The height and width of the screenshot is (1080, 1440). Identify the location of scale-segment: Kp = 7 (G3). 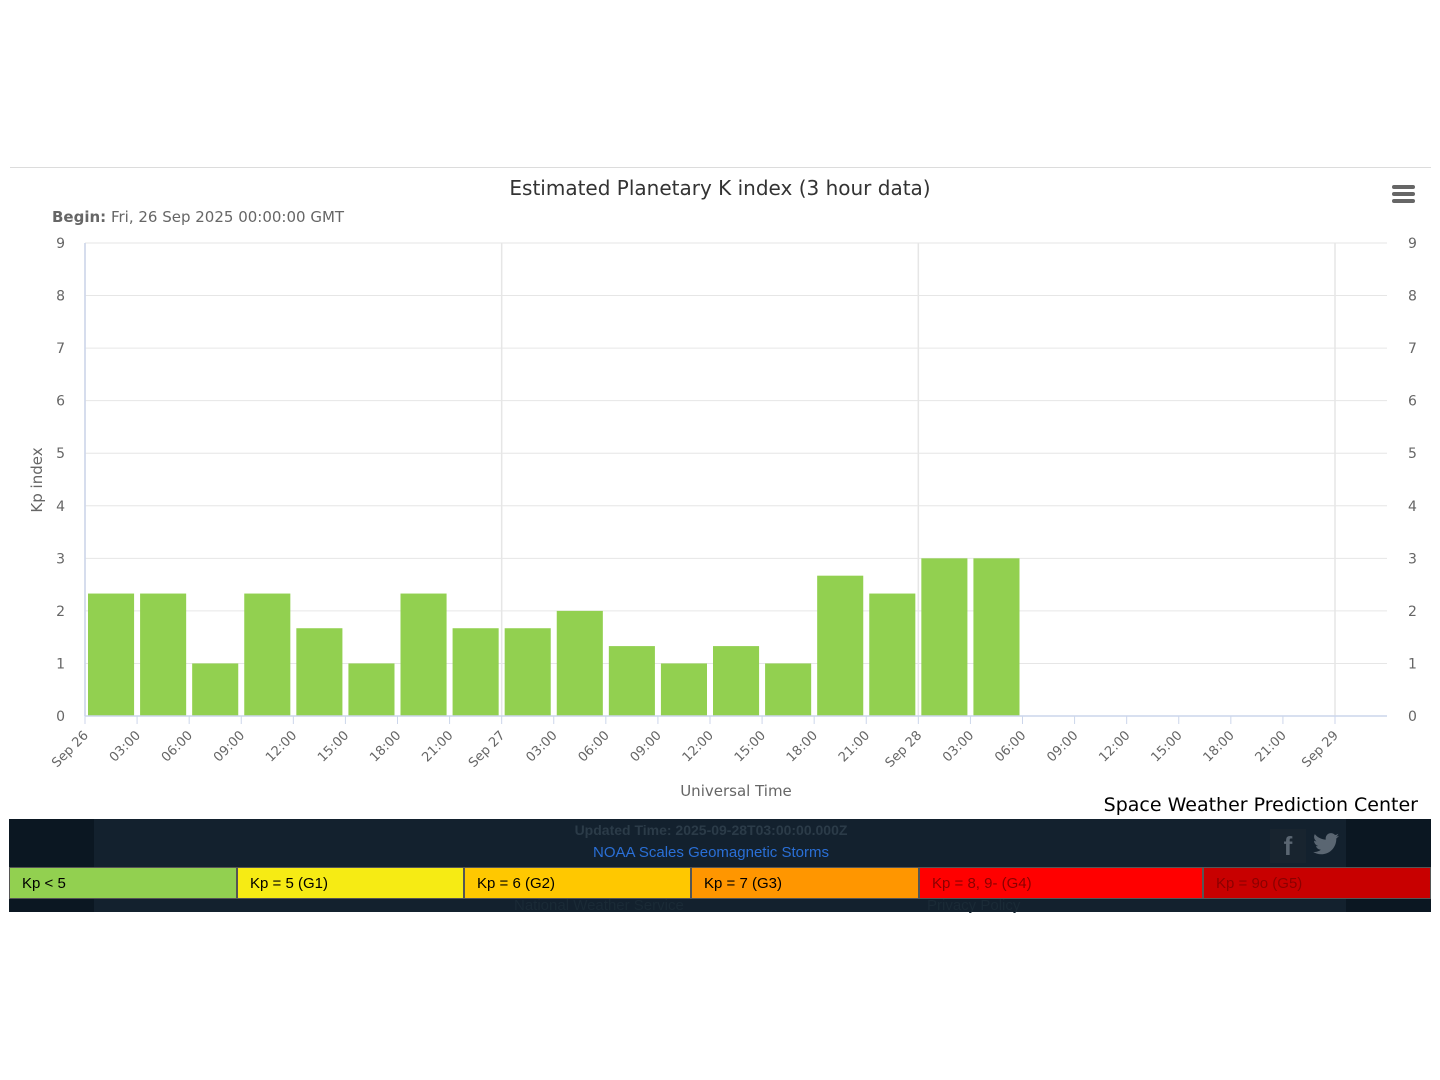
(805, 883).